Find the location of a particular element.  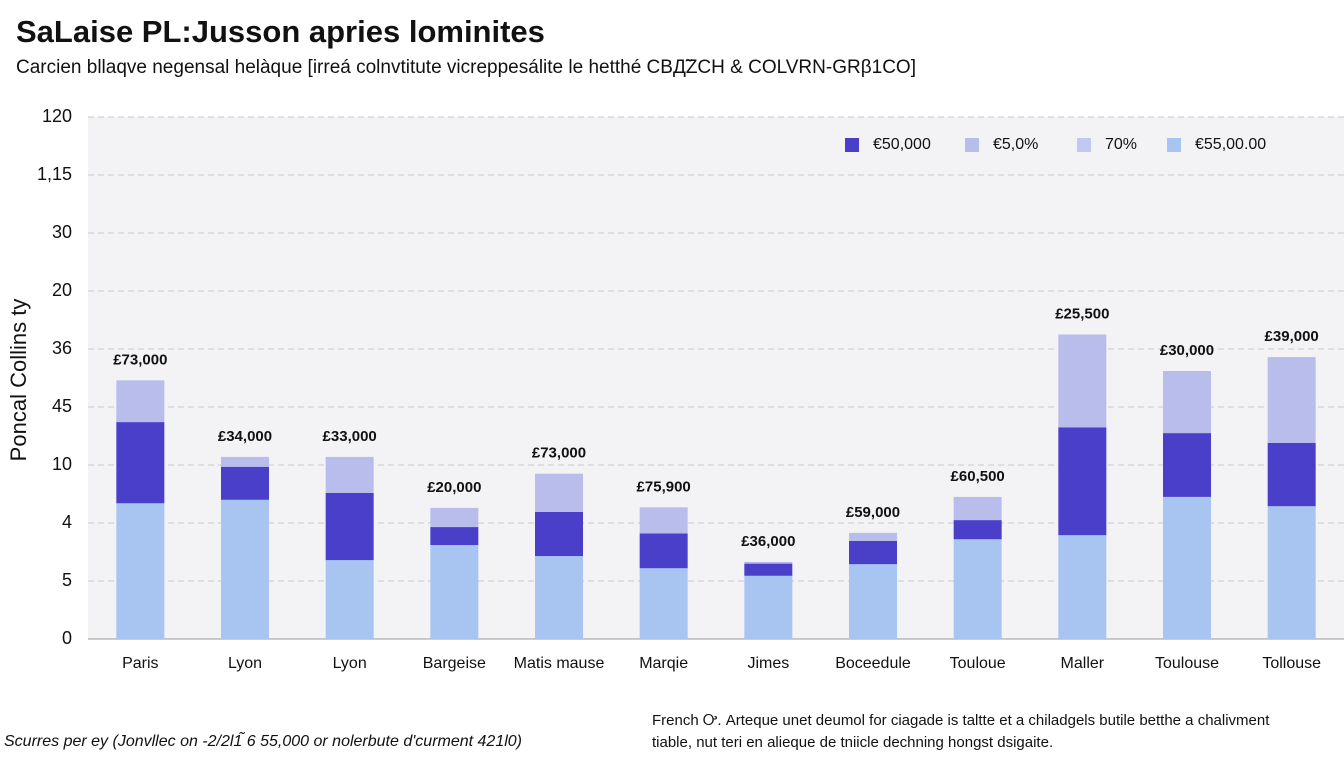

bar-label: £34,000 is located at coordinates (245, 436).